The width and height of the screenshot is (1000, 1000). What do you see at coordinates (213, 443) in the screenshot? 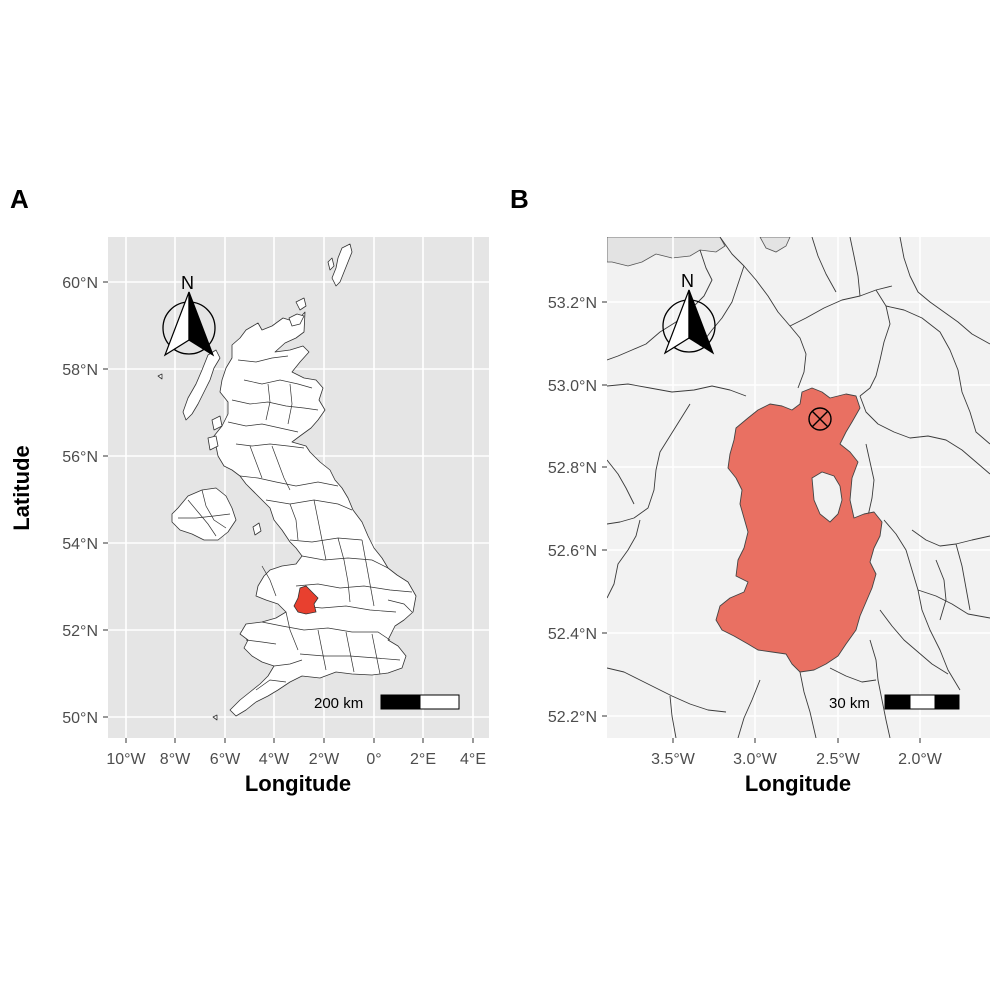
I see `islay-jura` at bounding box center [213, 443].